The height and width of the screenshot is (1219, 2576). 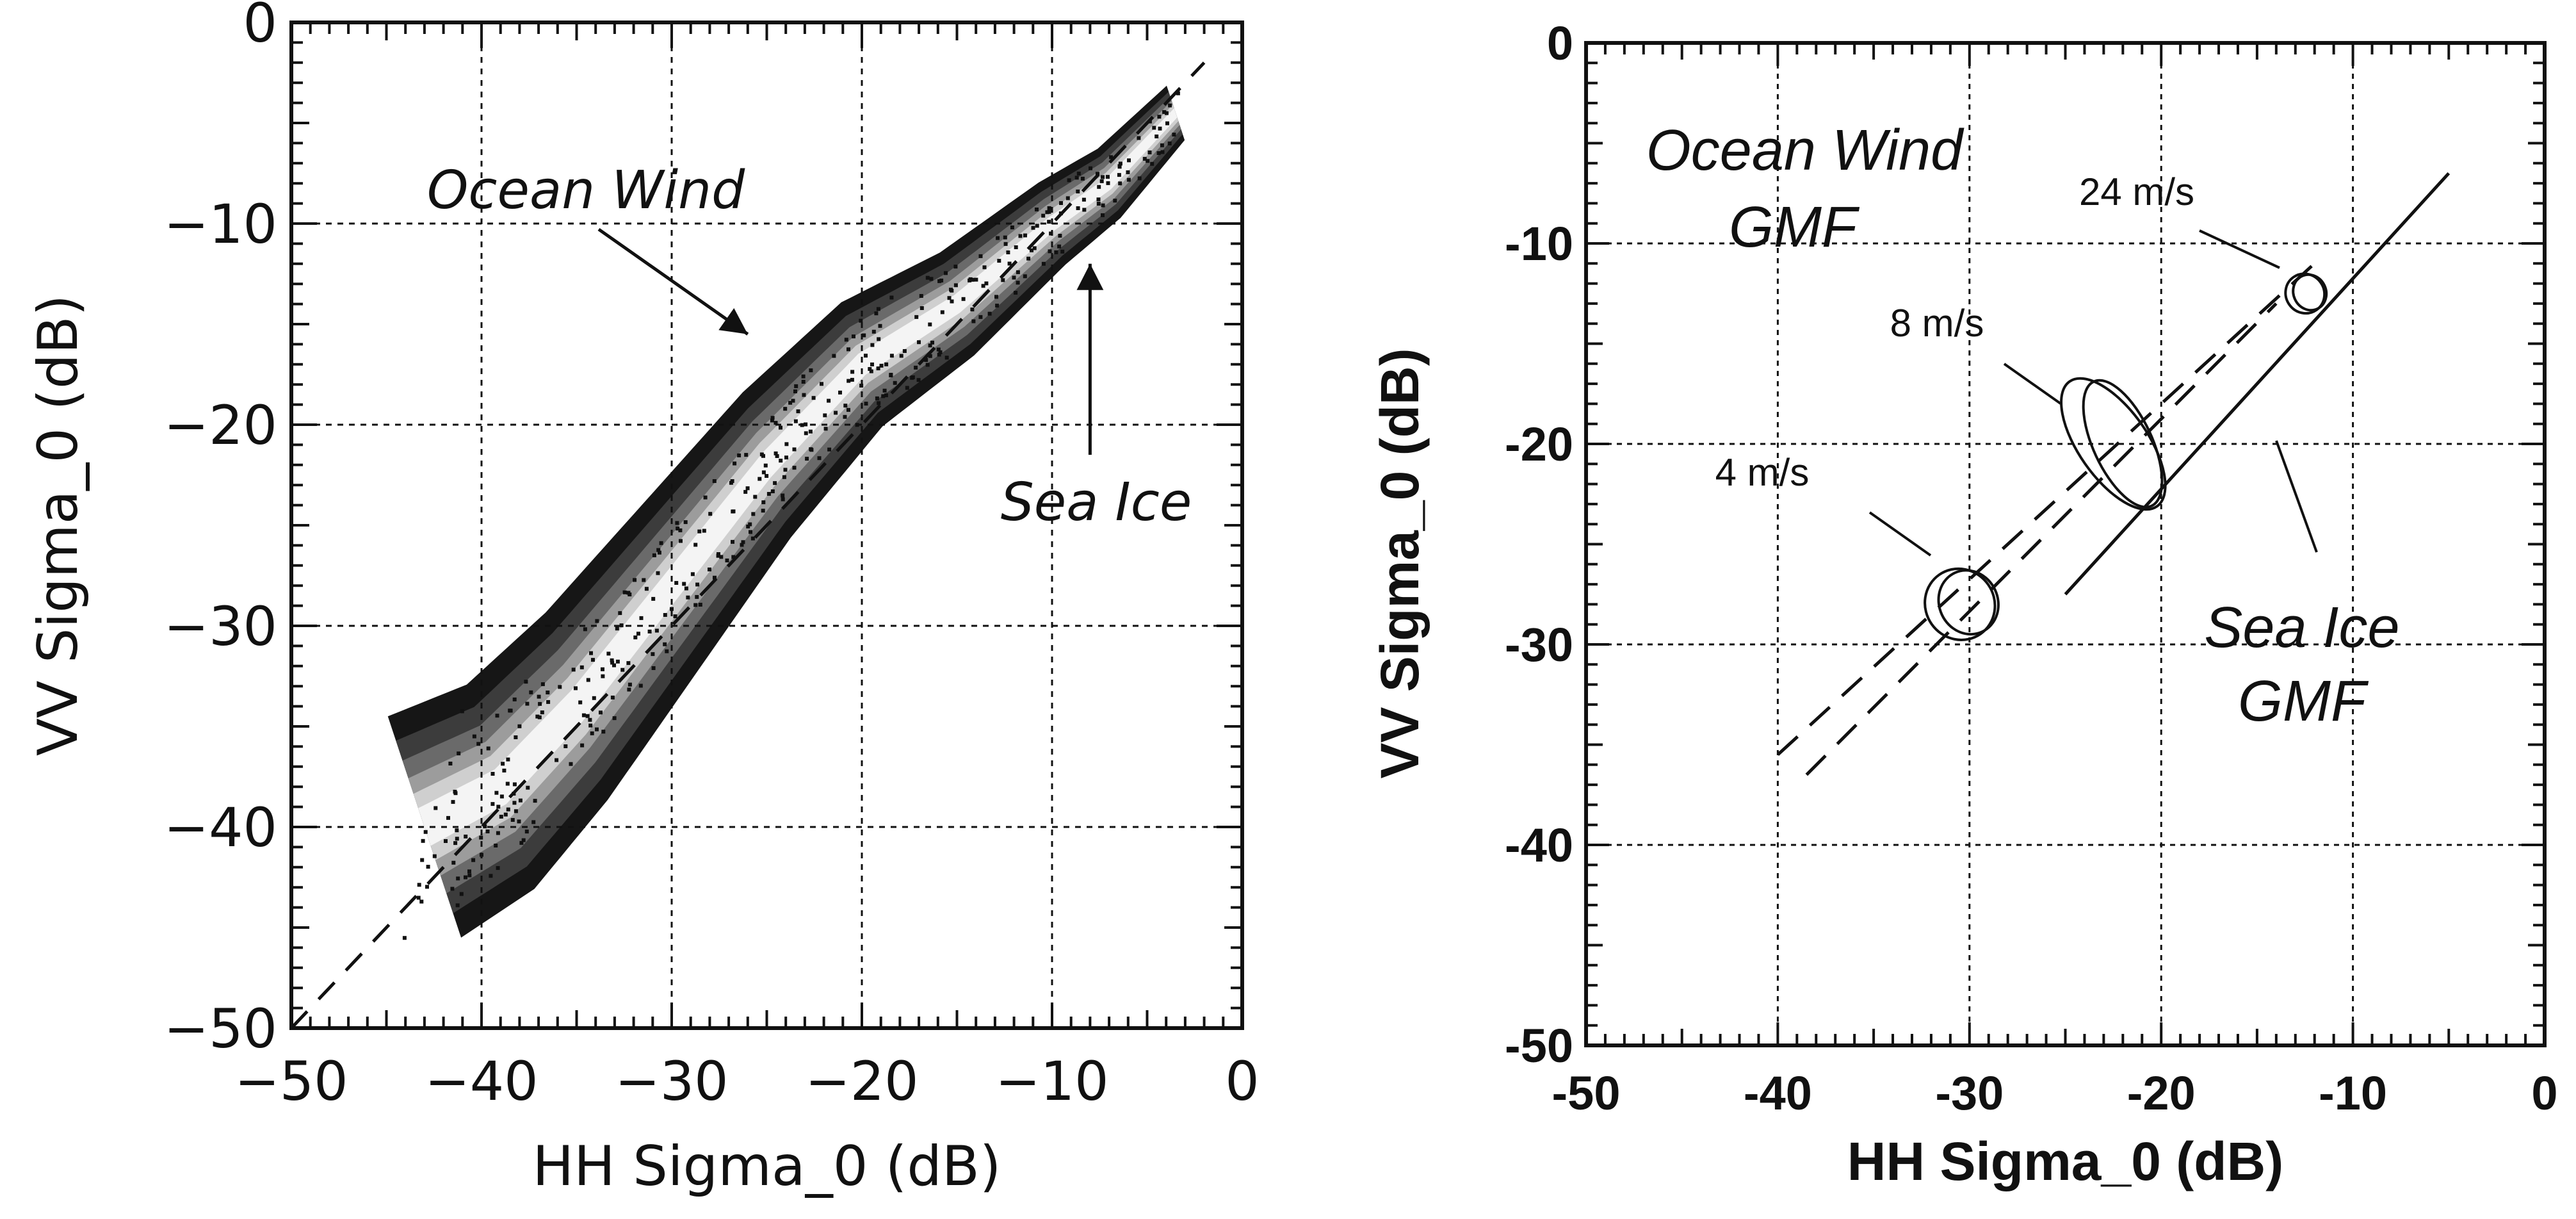 What do you see at coordinates (1090, 276) in the screenshot?
I see `arrowhead-sea-ice` at bounding box center [1090, 276].